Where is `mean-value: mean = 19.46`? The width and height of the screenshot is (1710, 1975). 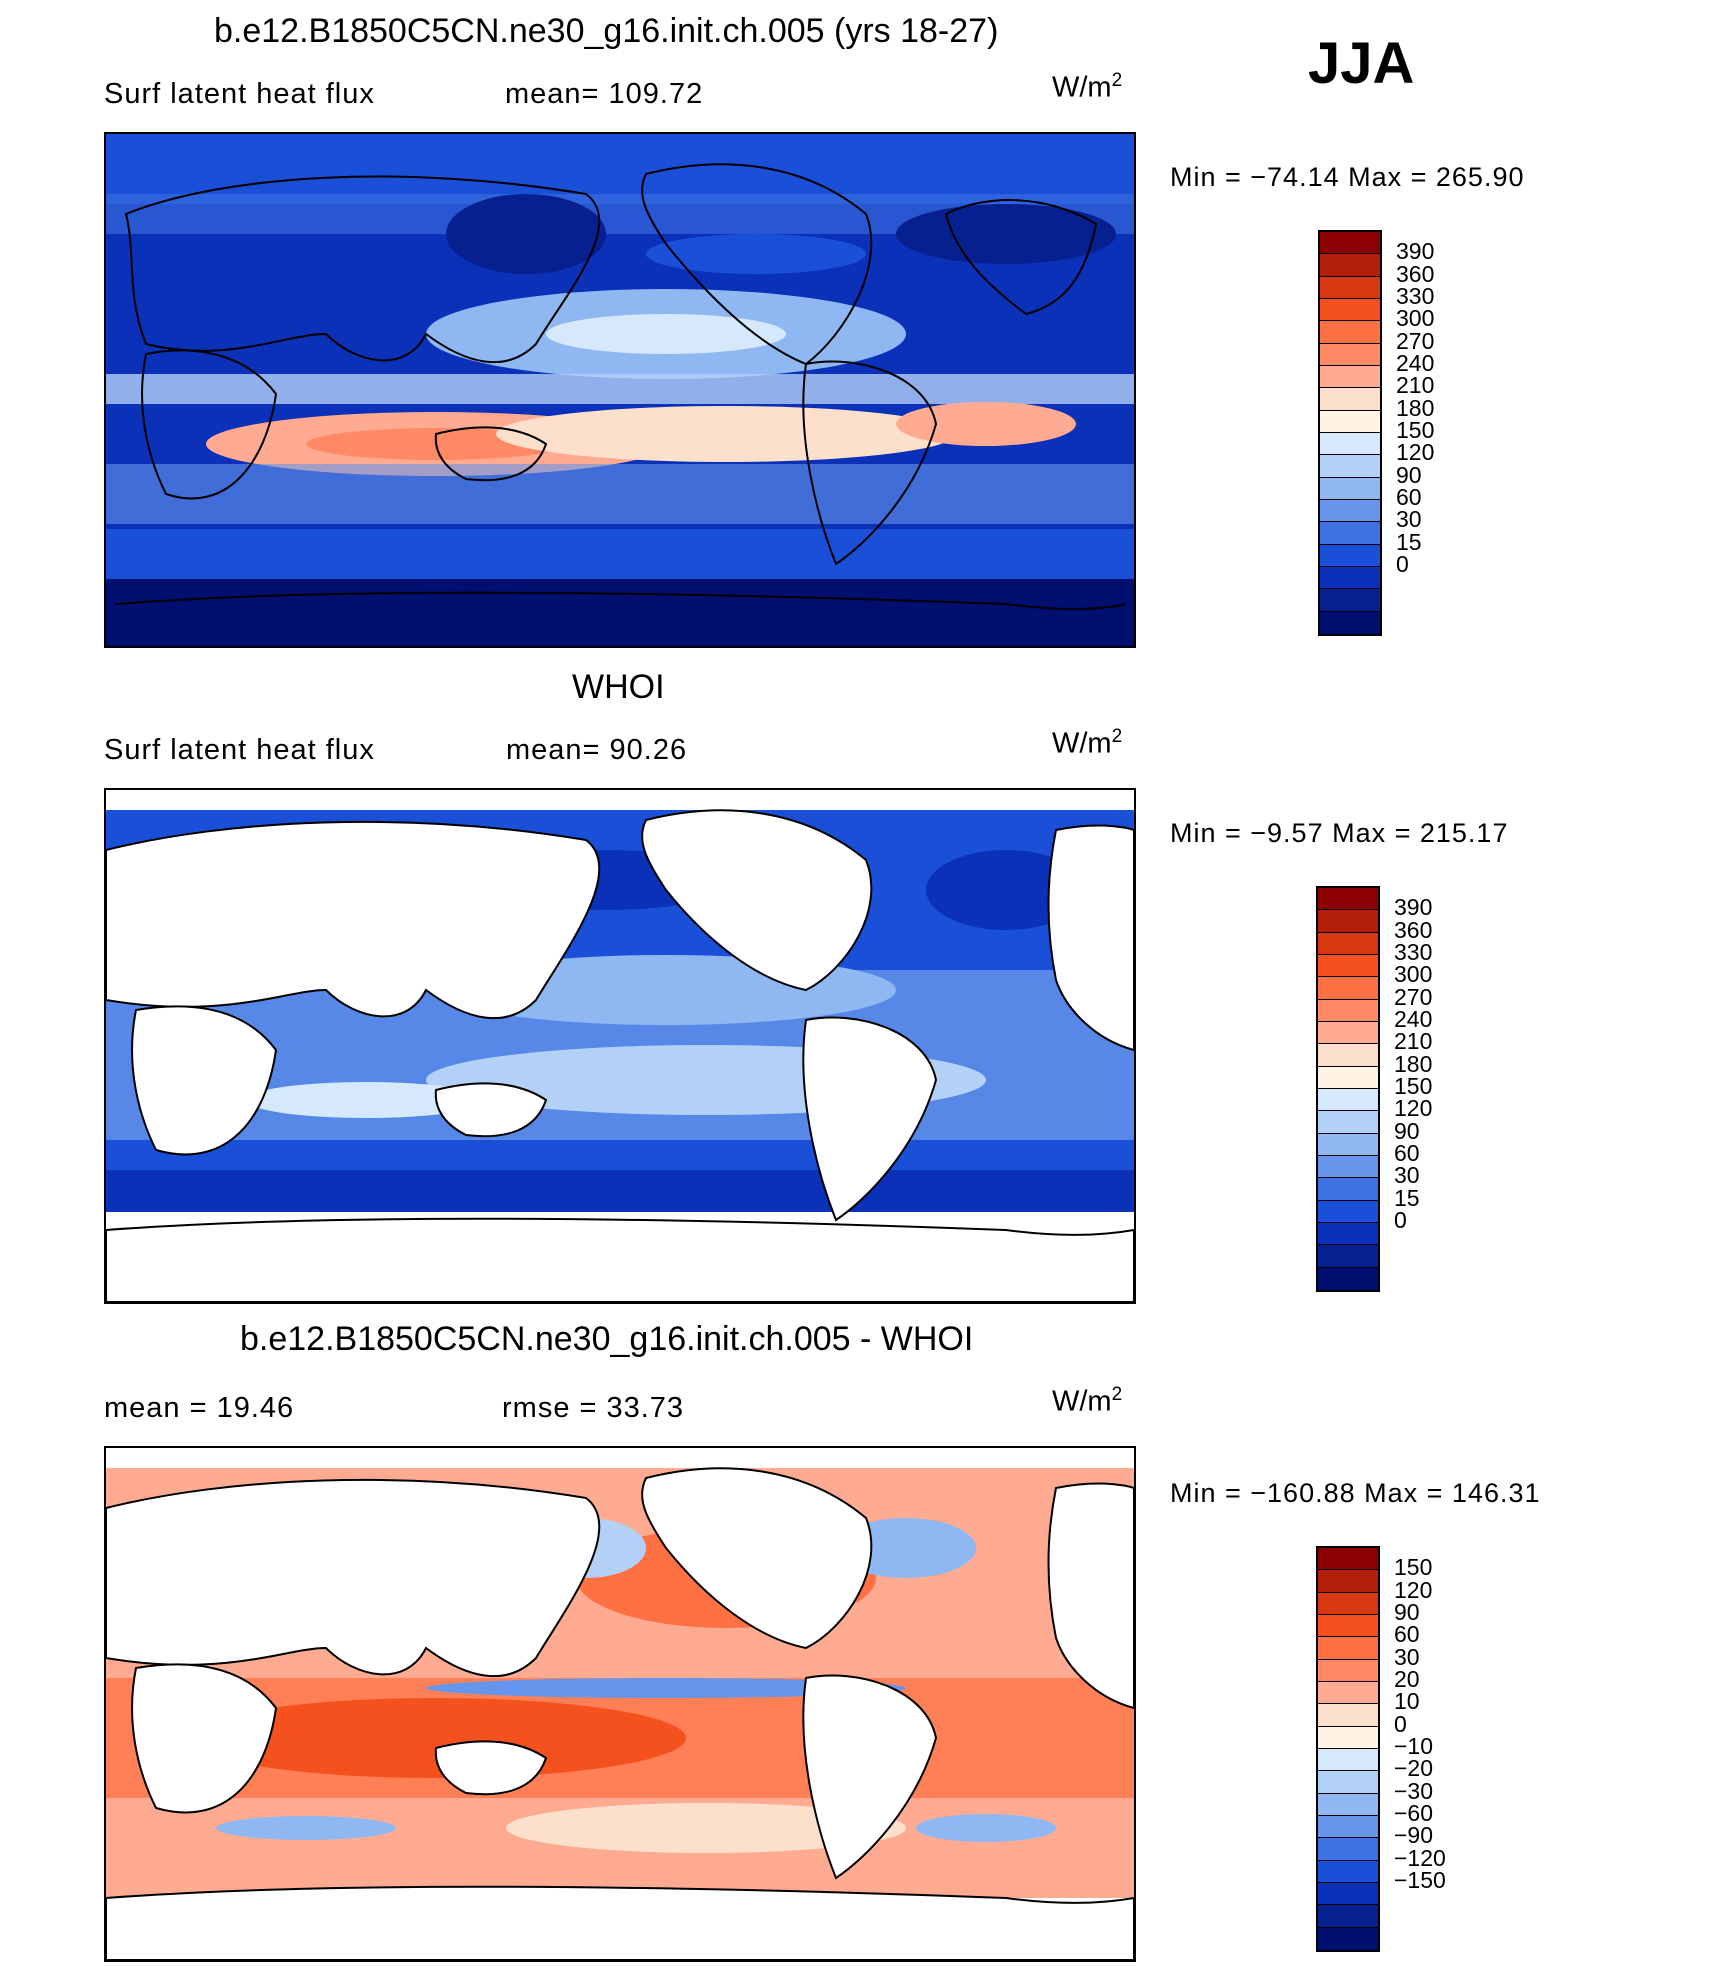
mean-value: mean = 19.46 is located at coordinates (199, 1408).